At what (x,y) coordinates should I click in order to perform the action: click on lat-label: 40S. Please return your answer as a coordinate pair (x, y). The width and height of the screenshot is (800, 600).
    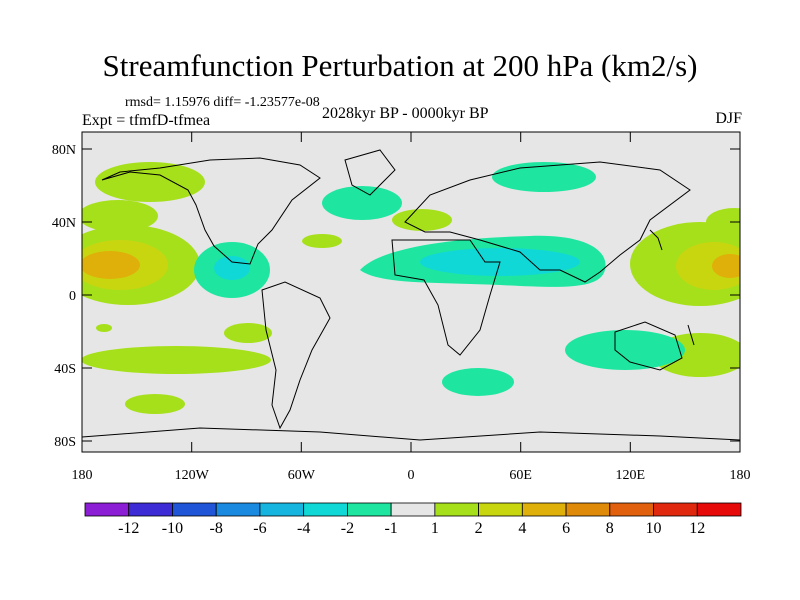
    Looking at the image, I should click on (65, 369).